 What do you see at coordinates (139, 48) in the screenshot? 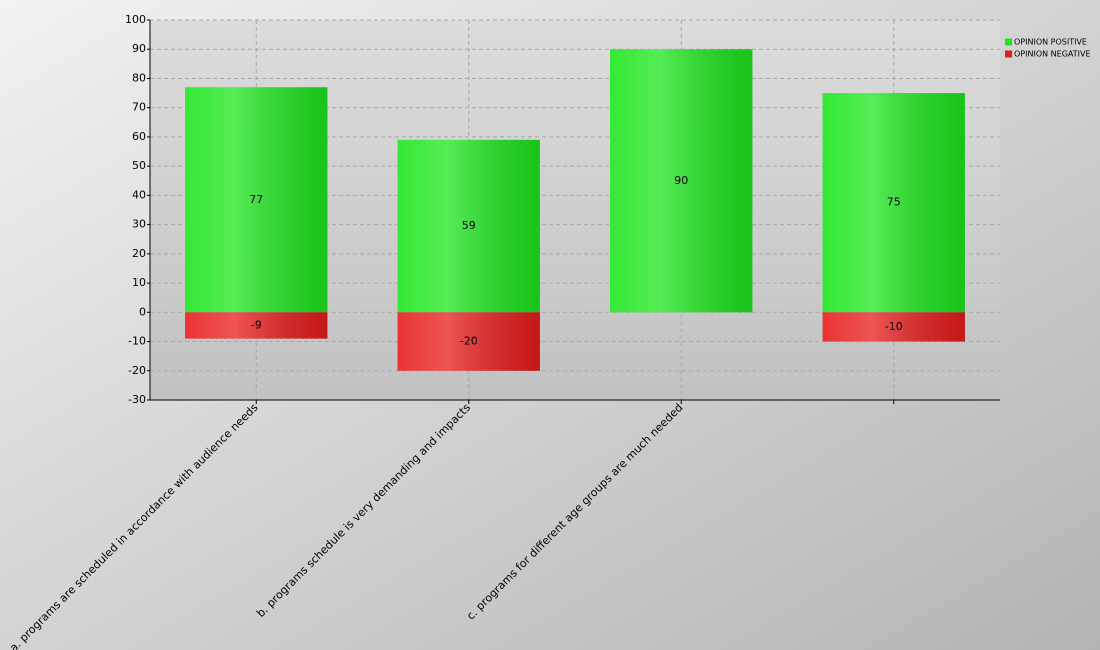
I see `y-tick-label: 90` at bounding box center [139, 48].